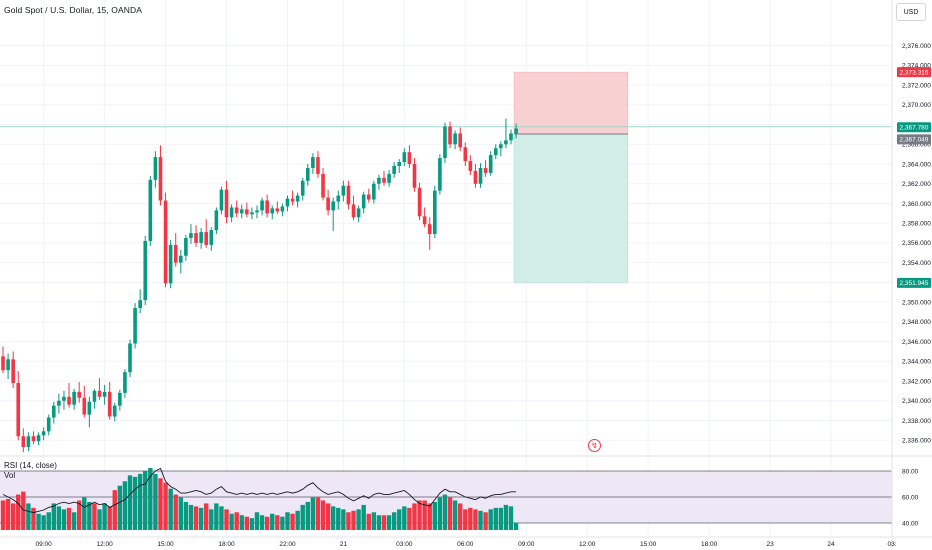  Describe the element at coordinates (916, 263) in the screenshot. I see `price-tick-label: 2,354.000` at that location.